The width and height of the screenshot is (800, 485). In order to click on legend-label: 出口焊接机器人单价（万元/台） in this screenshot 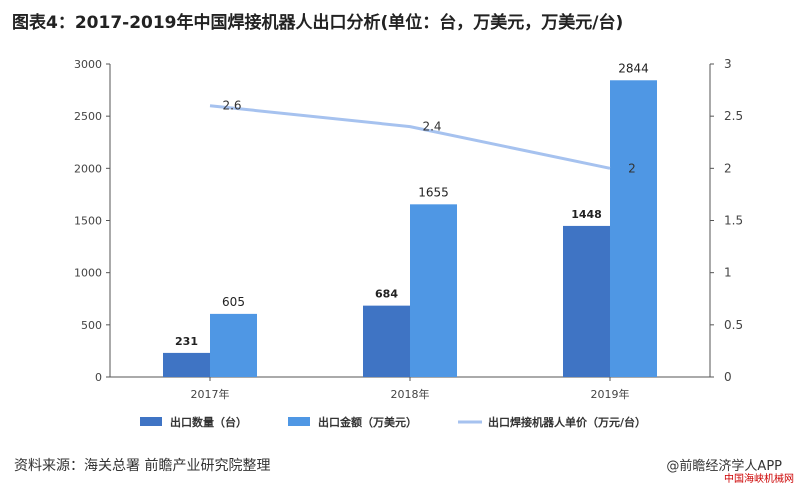, I will do `click(567, 422)`.